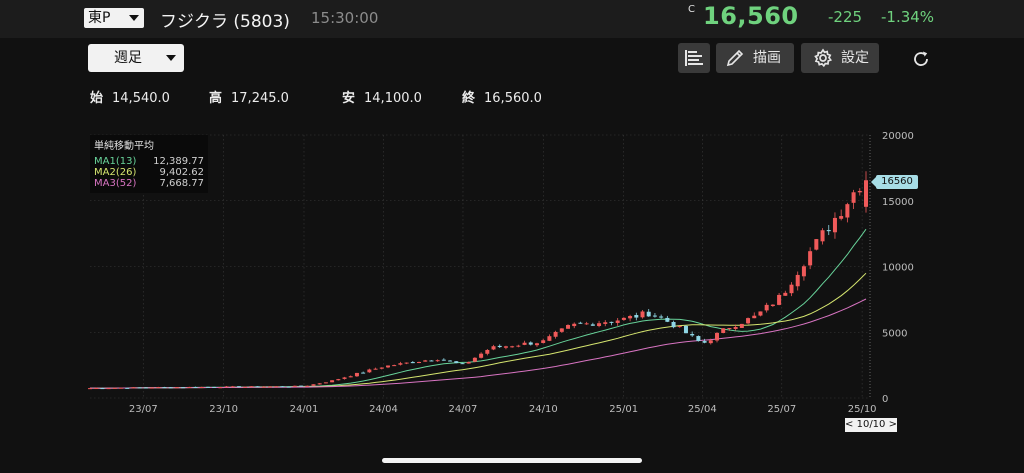 This screenshot has width=1024, height=473. What do you see at coordinates (478, 343) in the screenshot?
I see `ma3-line` at bounding box center [478, 343].